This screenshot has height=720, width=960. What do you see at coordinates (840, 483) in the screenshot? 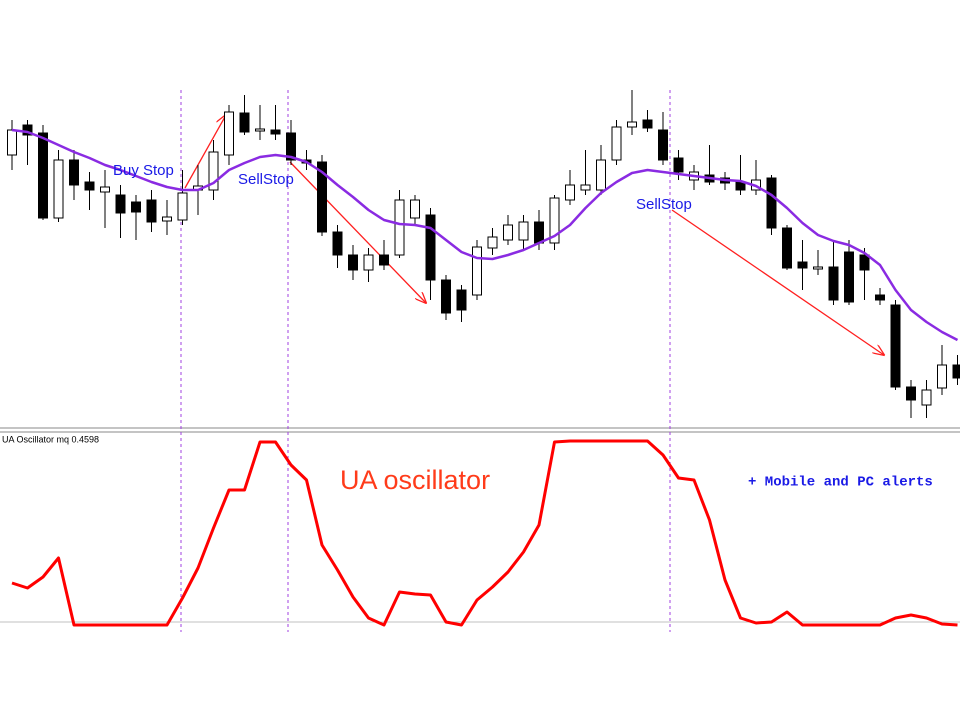
I see `annotation: + Mobile and PC alerts` at bounding box center [840, 483].